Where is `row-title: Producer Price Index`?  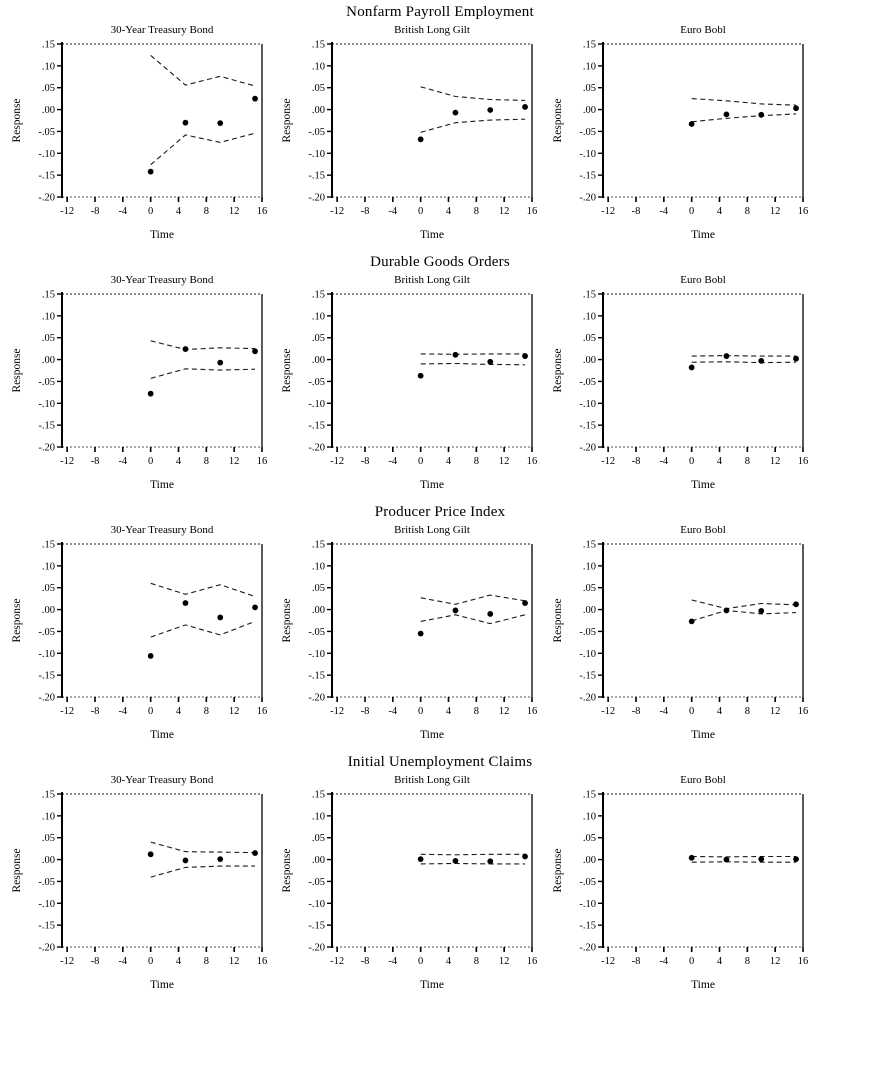
row-title: Producer Price Index is located at coordinates (440, 512).